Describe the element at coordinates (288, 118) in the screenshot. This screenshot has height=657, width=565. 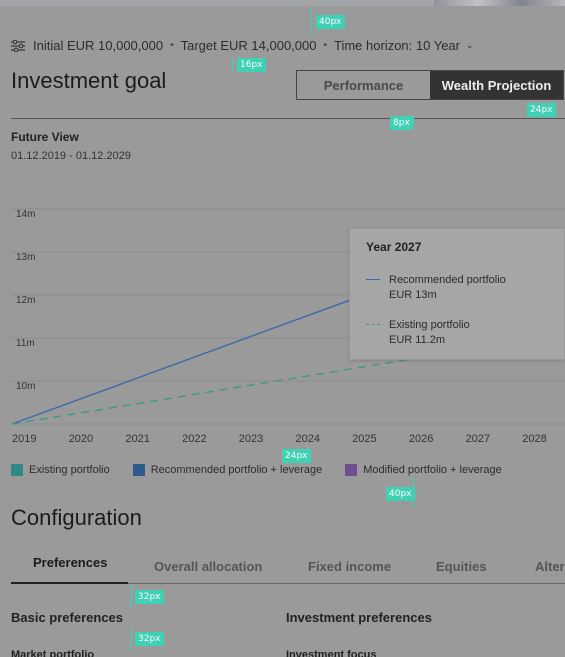
I see `divider` at that location.